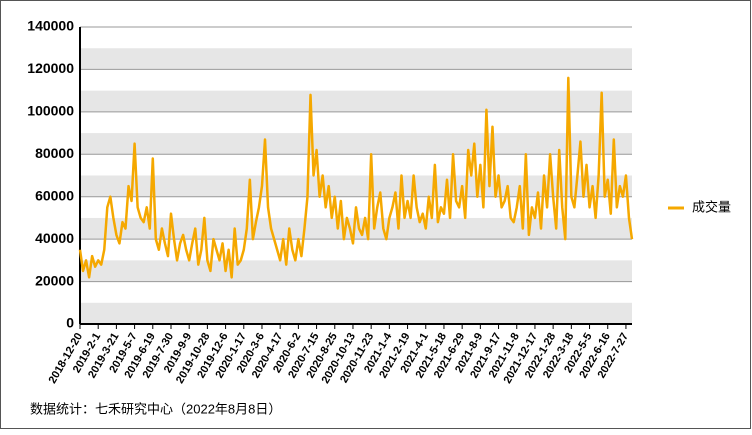 The width and height of the screenshot is (752, 435). Describe the element at coordinates (54, 280) in the screenshot. I see `y-tick-label: 20000` at that location.